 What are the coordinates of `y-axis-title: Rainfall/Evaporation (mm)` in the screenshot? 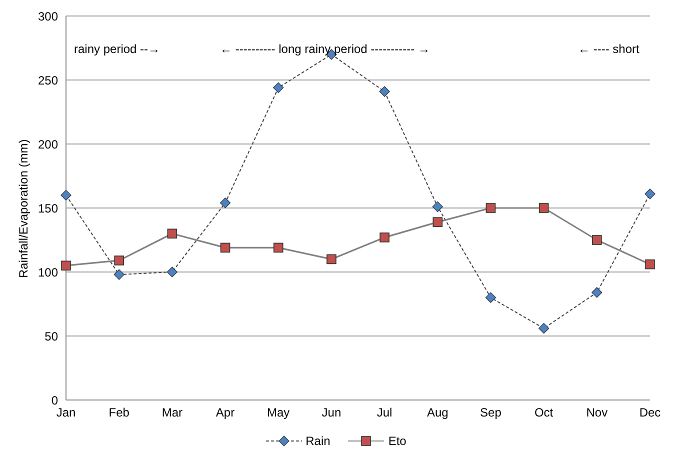 It's located at (23, 208).